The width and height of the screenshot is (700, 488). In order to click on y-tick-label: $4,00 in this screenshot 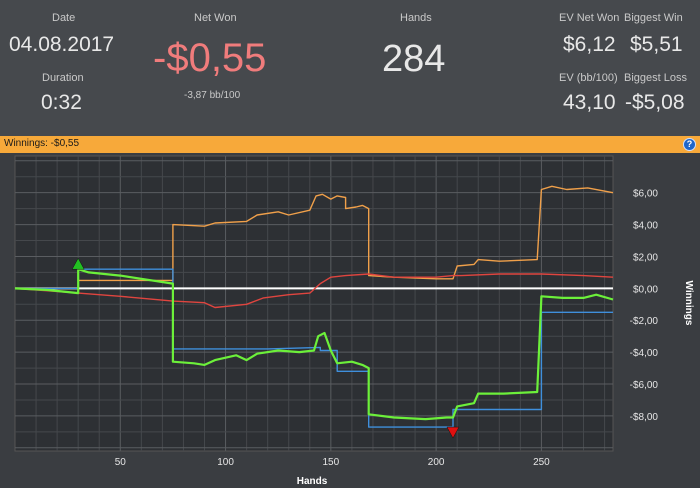, I will do `click(645, 226)`.